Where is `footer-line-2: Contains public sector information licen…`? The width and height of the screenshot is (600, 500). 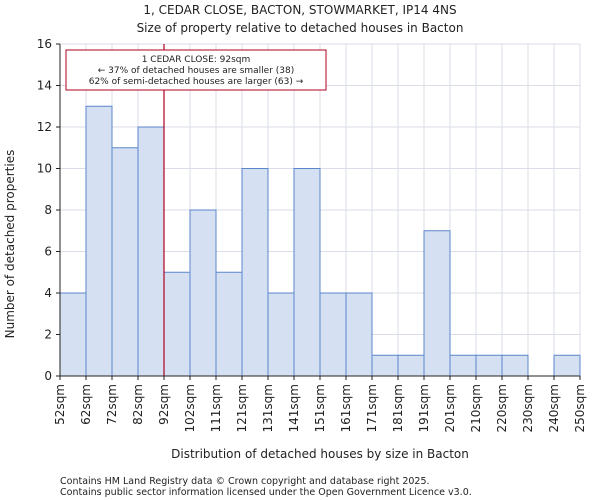
footer-line-2: Contains public sector information licen… is located at coordinates (266, 492).